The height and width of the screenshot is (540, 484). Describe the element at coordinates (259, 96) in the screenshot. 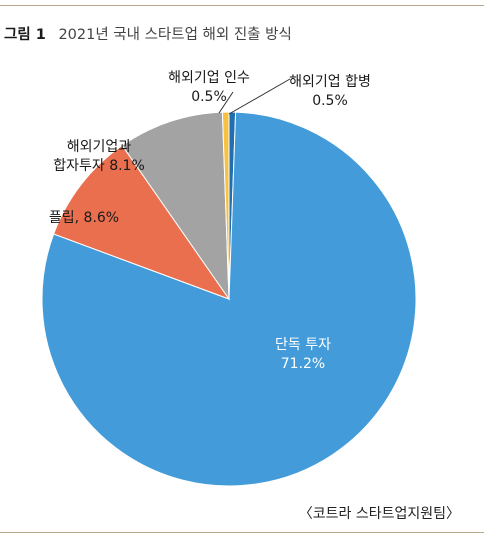

I see `leader-line-해외기업-합병` at that location.